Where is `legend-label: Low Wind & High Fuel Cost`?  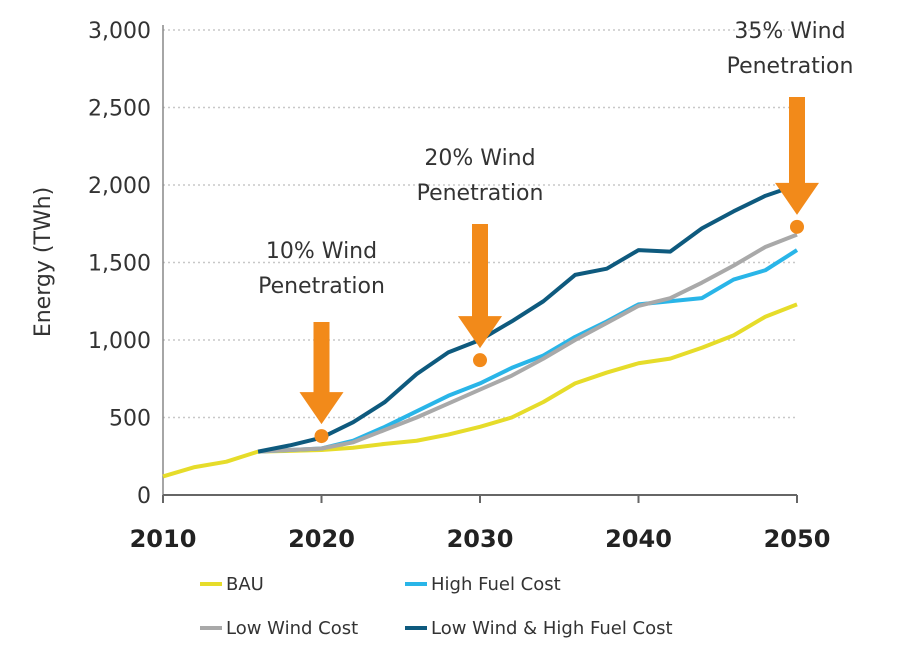 legend-label: Low Wind & High Fuel Cost is located at coordinates (552, 628).